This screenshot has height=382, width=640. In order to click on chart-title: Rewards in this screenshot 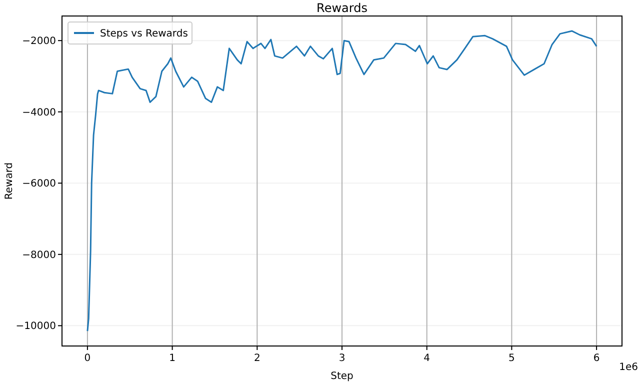, I will do `click(342, 8)`.